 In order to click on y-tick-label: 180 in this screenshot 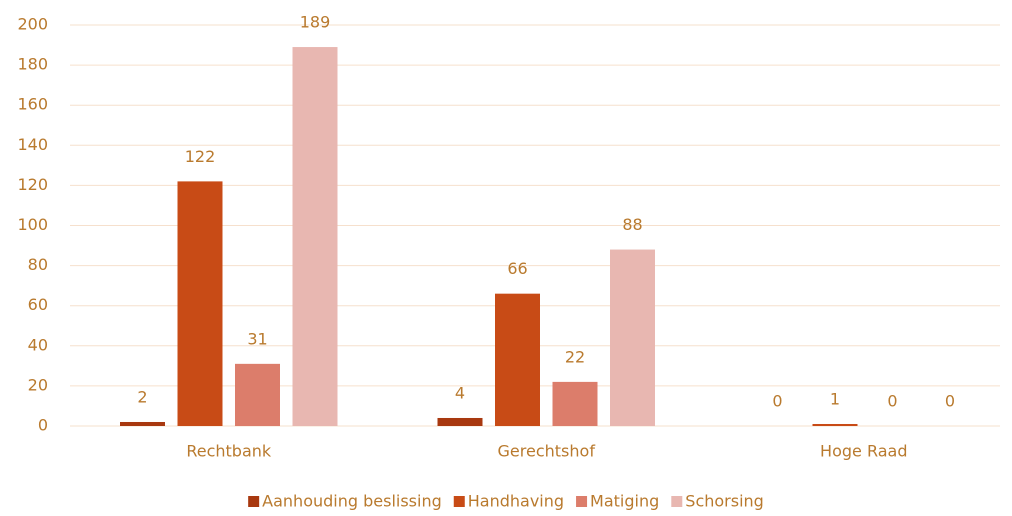, I will do `click(32, 64)`.